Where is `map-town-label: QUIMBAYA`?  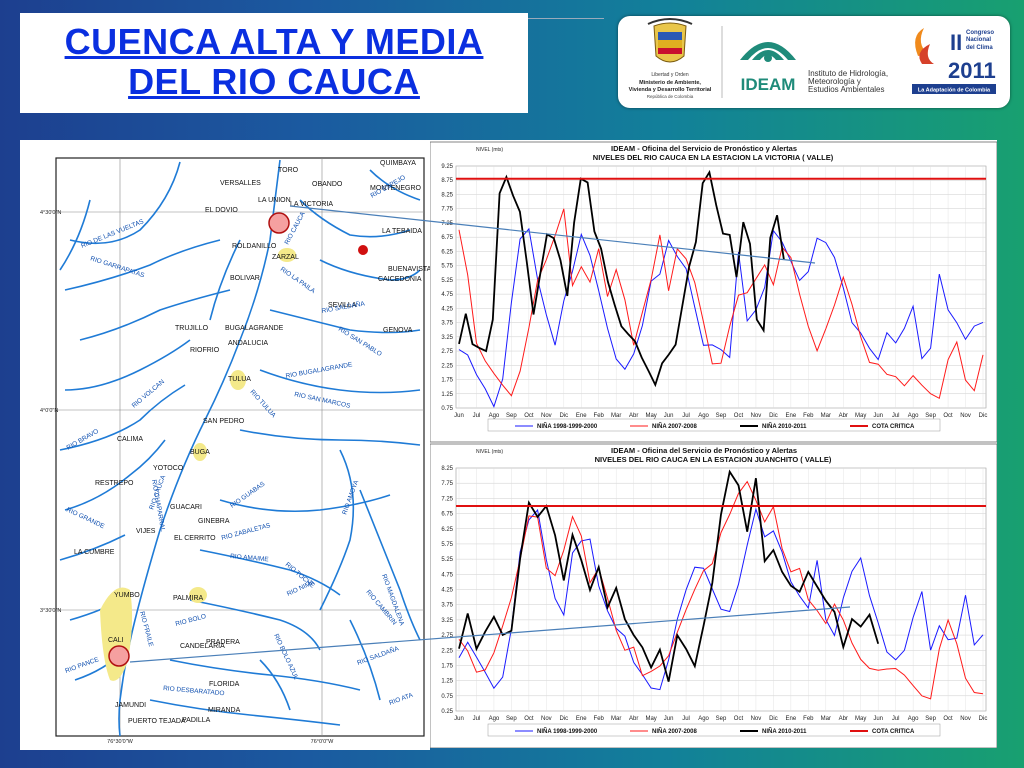 map-town-label: QUIMBAYA is located at coordinates (398, 163).